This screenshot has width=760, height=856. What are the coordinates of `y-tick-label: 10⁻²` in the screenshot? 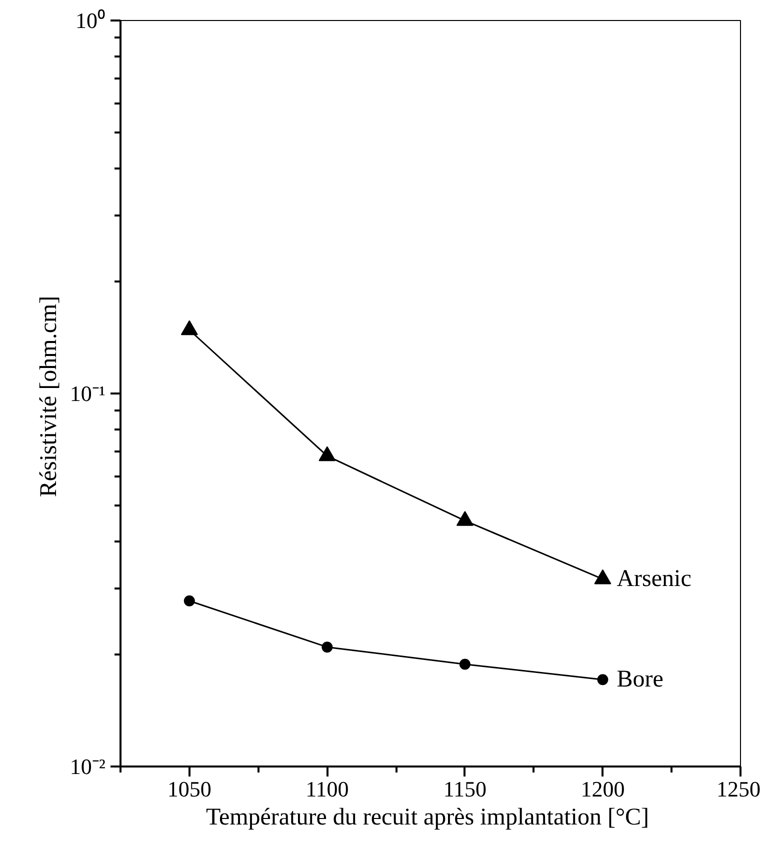 It's located at (88, 766).